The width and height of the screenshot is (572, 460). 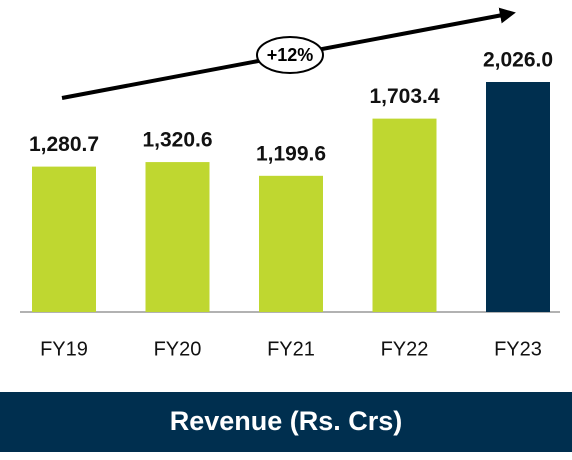 What do you see at coordinates (64, 349) in the screenshot?
I see `x-tick-label: FY19` at bounding box center [64, 349].